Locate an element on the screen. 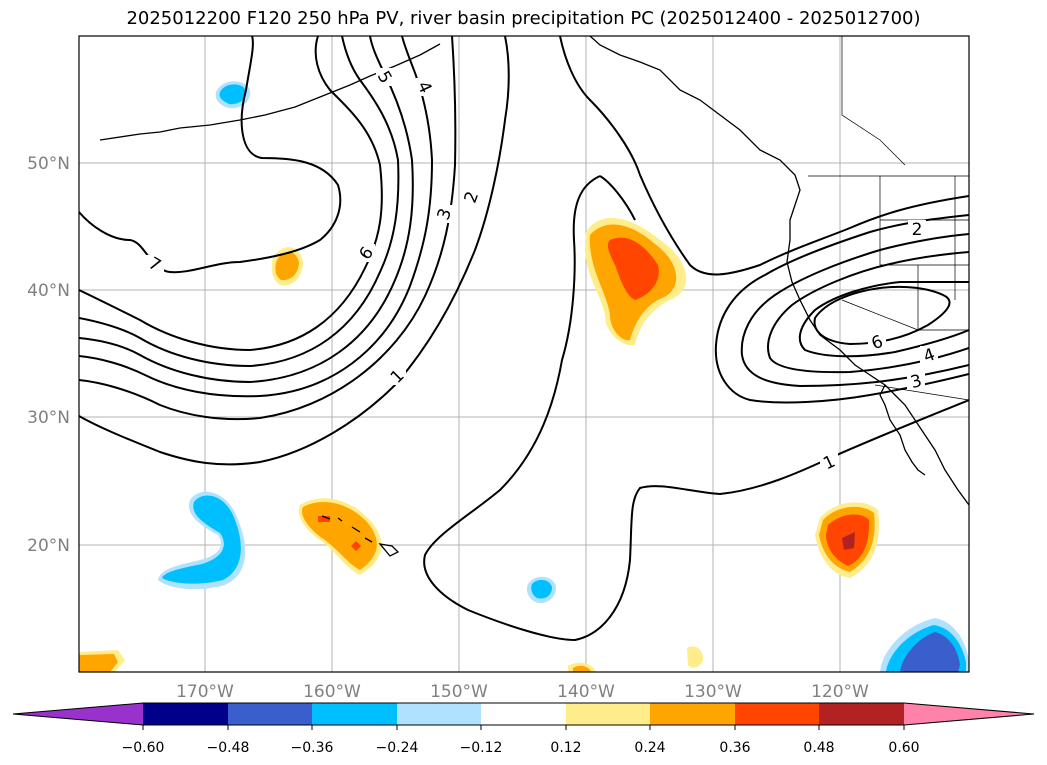  colorbar-tick-label: 0.60 is located at coordinates (903, 748).